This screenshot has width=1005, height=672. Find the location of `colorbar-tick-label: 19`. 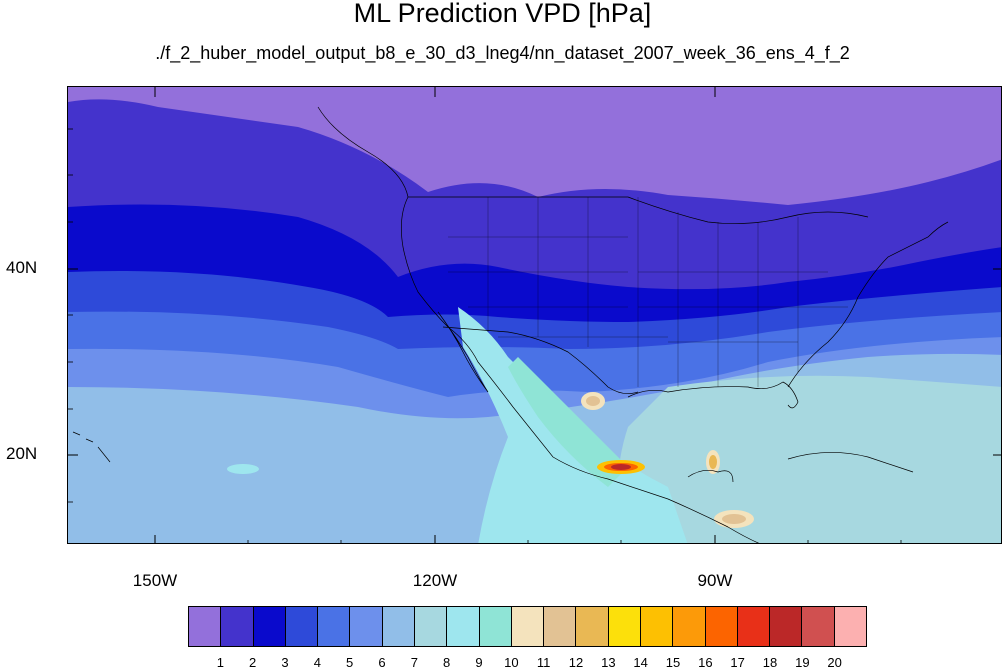

colorbar-tick-label: 19 is located at coordinates (802, 662).